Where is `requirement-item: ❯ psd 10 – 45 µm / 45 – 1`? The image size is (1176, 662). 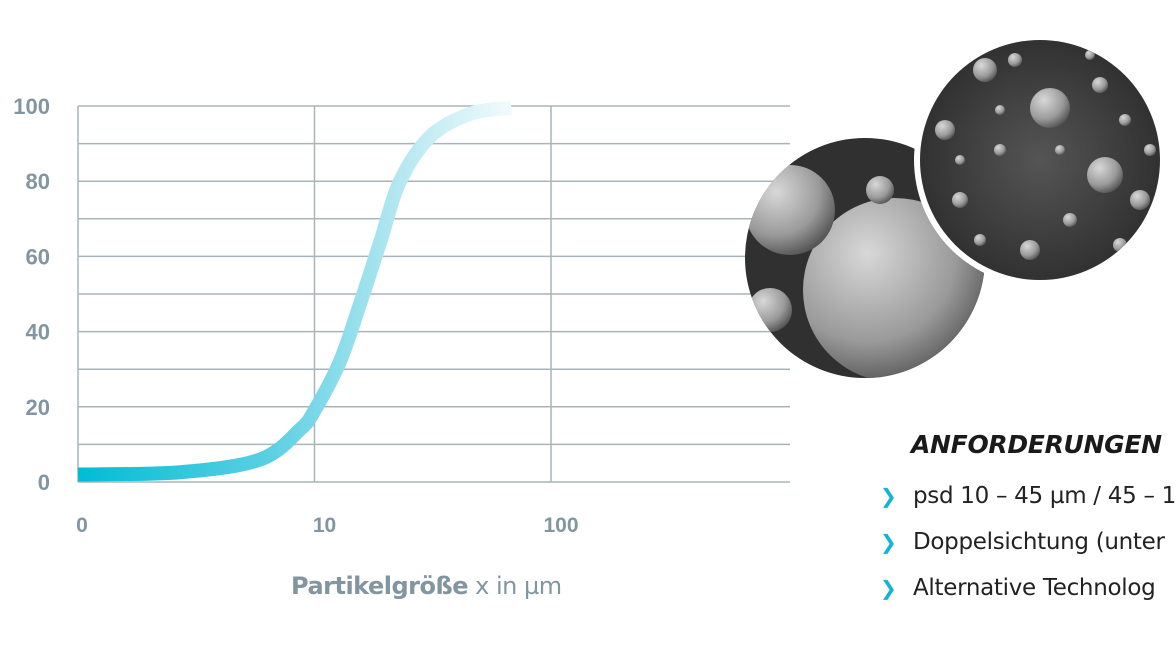 requirement-item: ❯ psd 10 – 45 µm / 45 – 1 is located at coordinates (1028, 496).